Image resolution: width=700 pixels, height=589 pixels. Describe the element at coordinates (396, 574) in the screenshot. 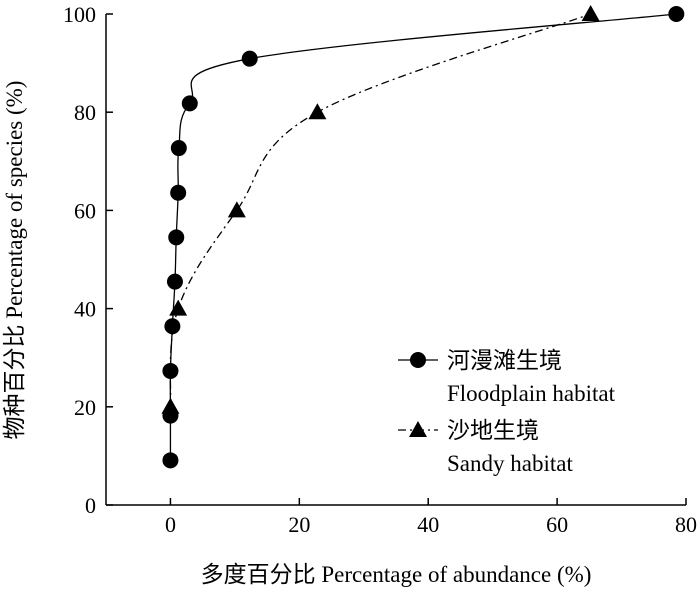

I see `x-axis-title: 多度百分比 Percentage of abundance (%)` at that location.